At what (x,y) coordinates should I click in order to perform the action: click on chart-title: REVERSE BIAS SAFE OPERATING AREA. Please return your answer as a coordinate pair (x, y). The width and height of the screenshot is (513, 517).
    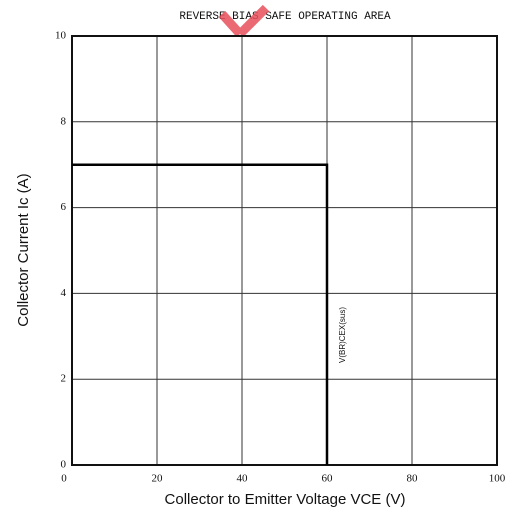
    Looking at the image, I should click on (285, 17).